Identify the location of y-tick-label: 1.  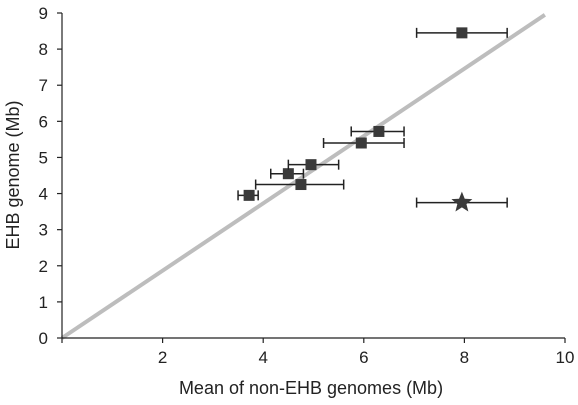
(43, 302).